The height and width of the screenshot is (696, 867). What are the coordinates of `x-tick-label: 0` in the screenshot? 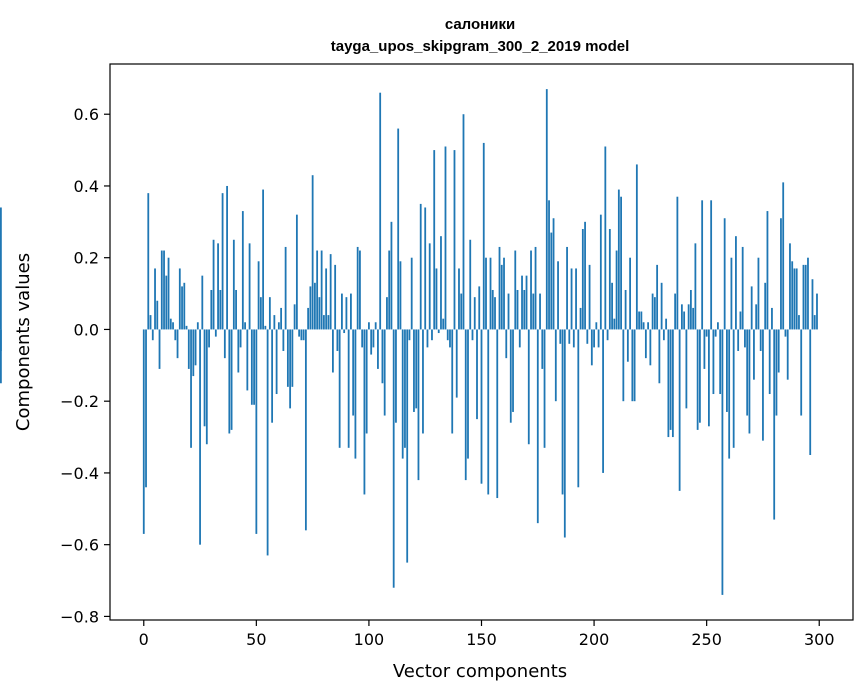 It's located at (144, 639).